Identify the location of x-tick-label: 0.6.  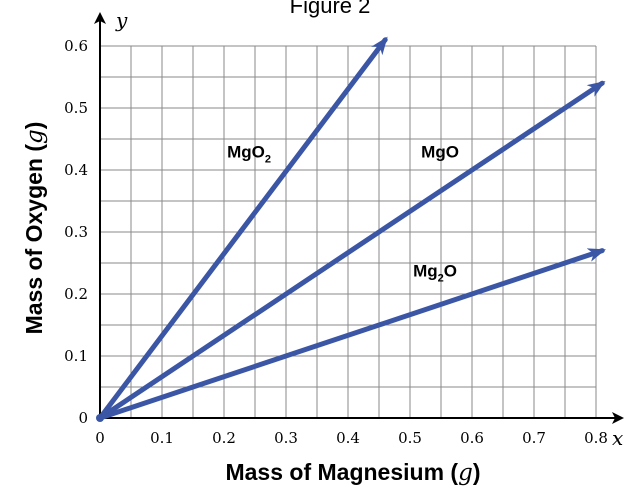
(472, 438).